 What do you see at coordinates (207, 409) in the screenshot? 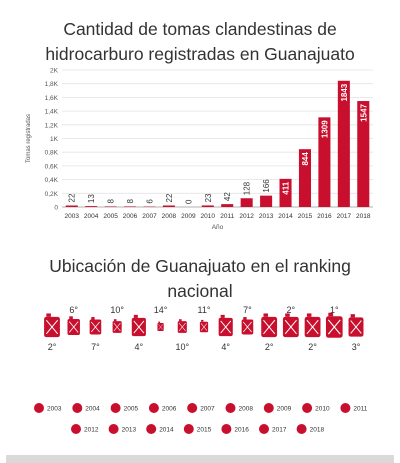
I see `legend-year: 2007` at bounding box center [207, 409].